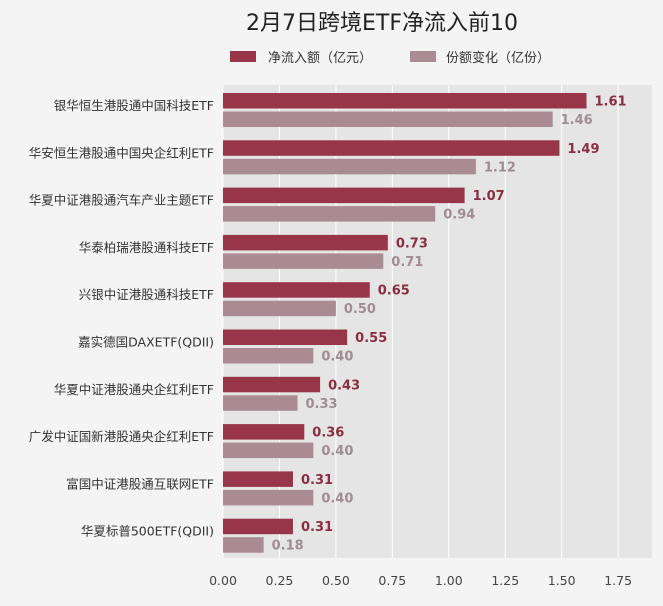 The image size is (663, 606). I want to click on legend-label-share-change: 份额变化（亿份）, so click(498, 58).